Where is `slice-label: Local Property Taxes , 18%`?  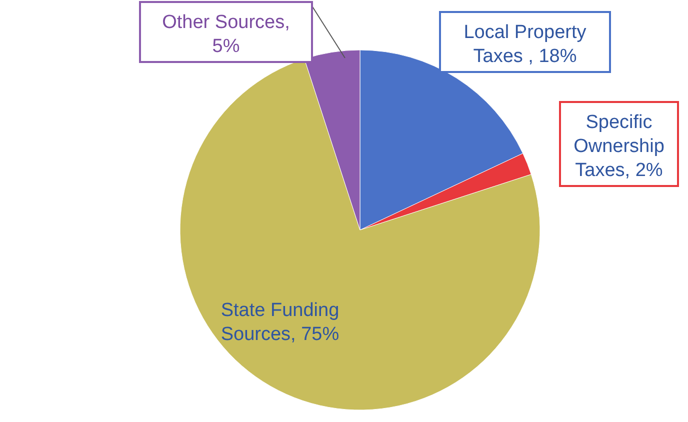
slice-label: Local Property Taxes , 18% is located at coordinates (525, 44).